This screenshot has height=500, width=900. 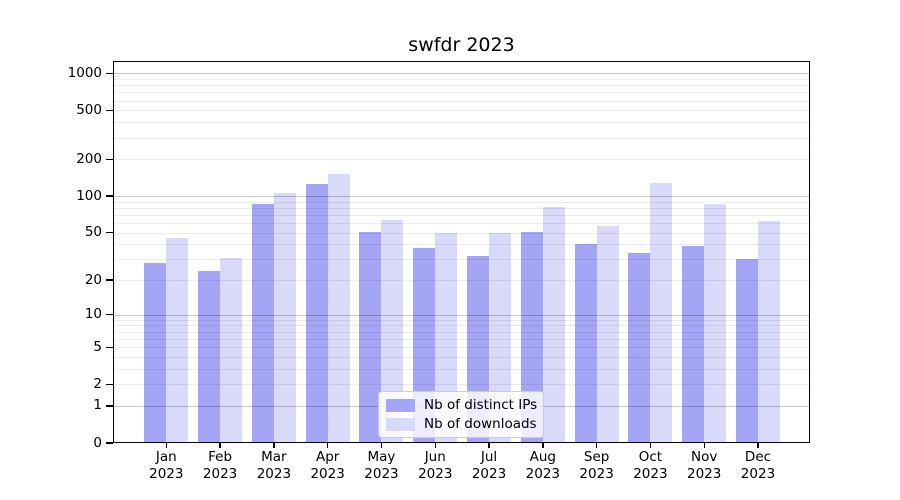 I want to click on bar-jul-downloads, so click(x=500, y=337).